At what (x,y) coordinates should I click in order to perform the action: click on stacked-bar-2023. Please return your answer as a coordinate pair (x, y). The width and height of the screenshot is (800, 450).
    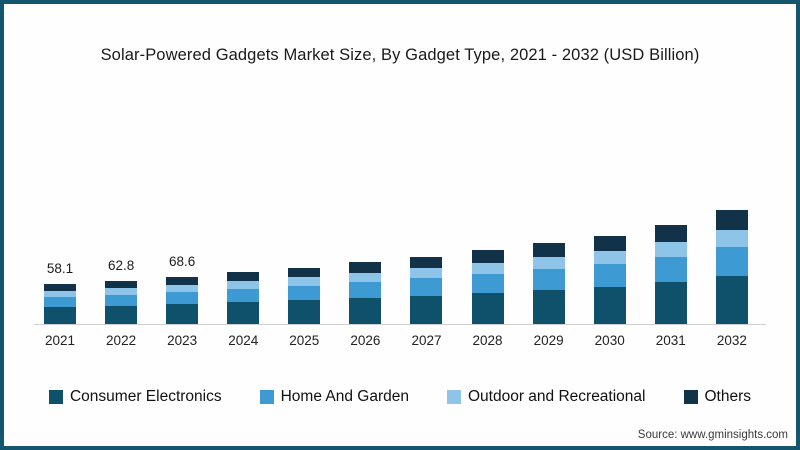
    Looking at the image, I should click on (182, 300).